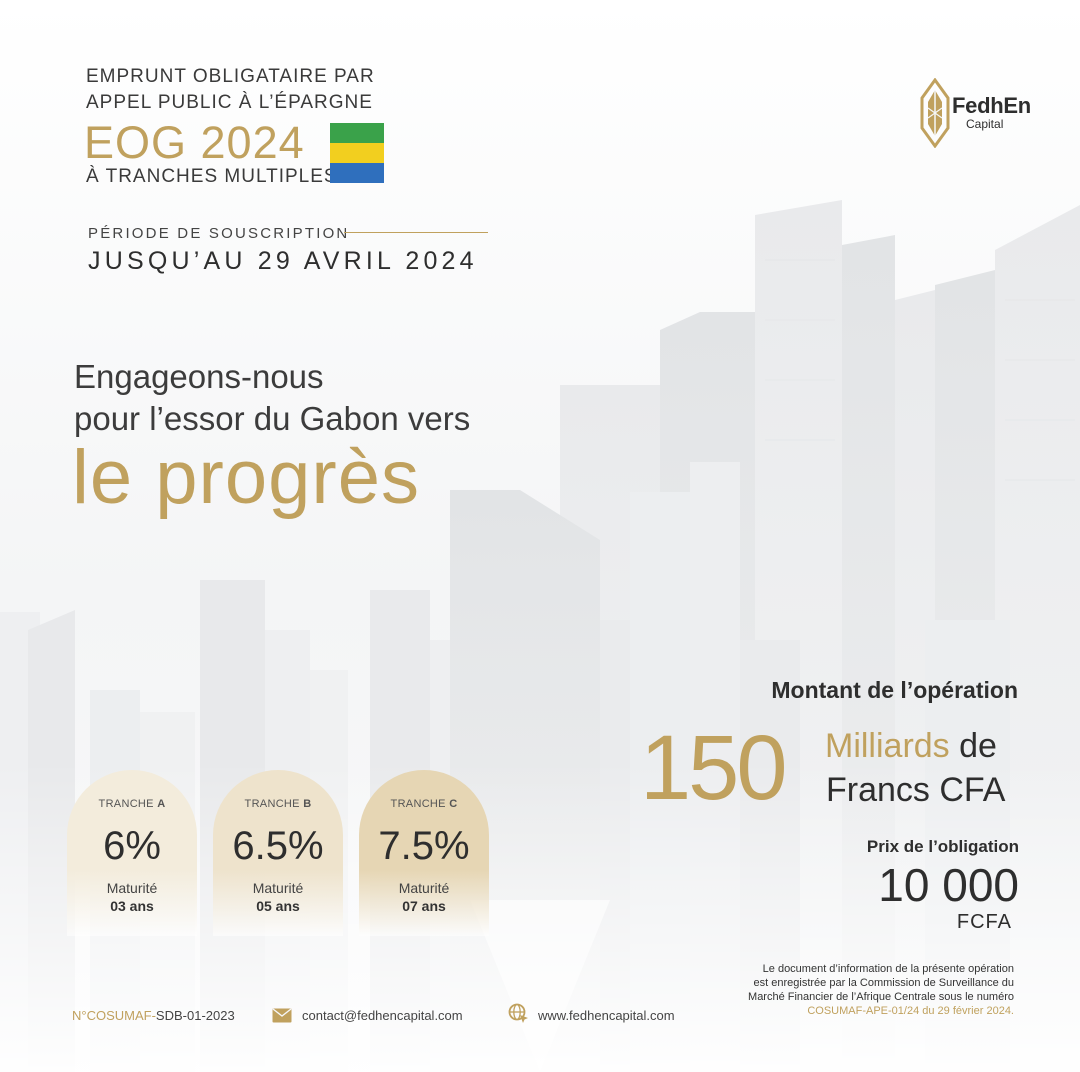 The height and width of the screenshot is (1072, 1080). Describe the element at coordinates (132, 906) in the screenshot. I see `tranche-duration: 03 ans` at that location.